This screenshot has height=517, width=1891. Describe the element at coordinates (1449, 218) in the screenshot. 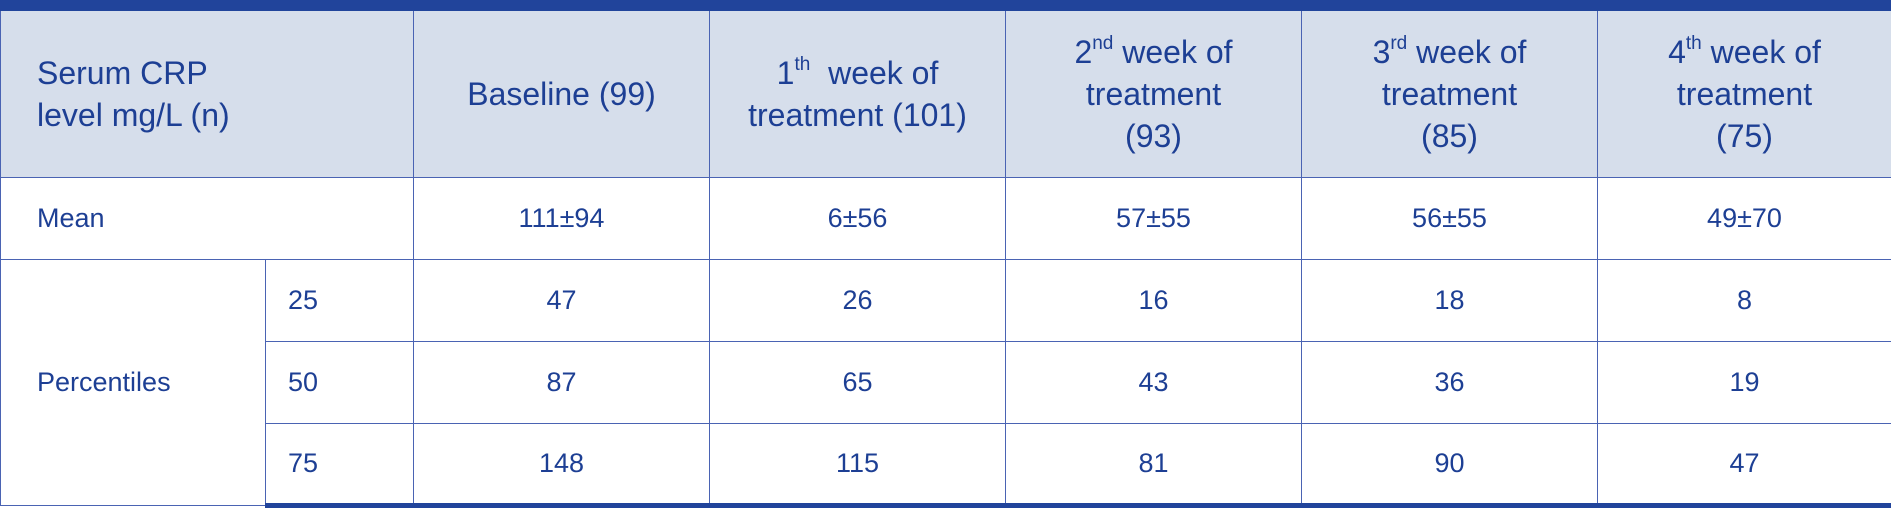

I see `table-cell: 56±55` at that location.